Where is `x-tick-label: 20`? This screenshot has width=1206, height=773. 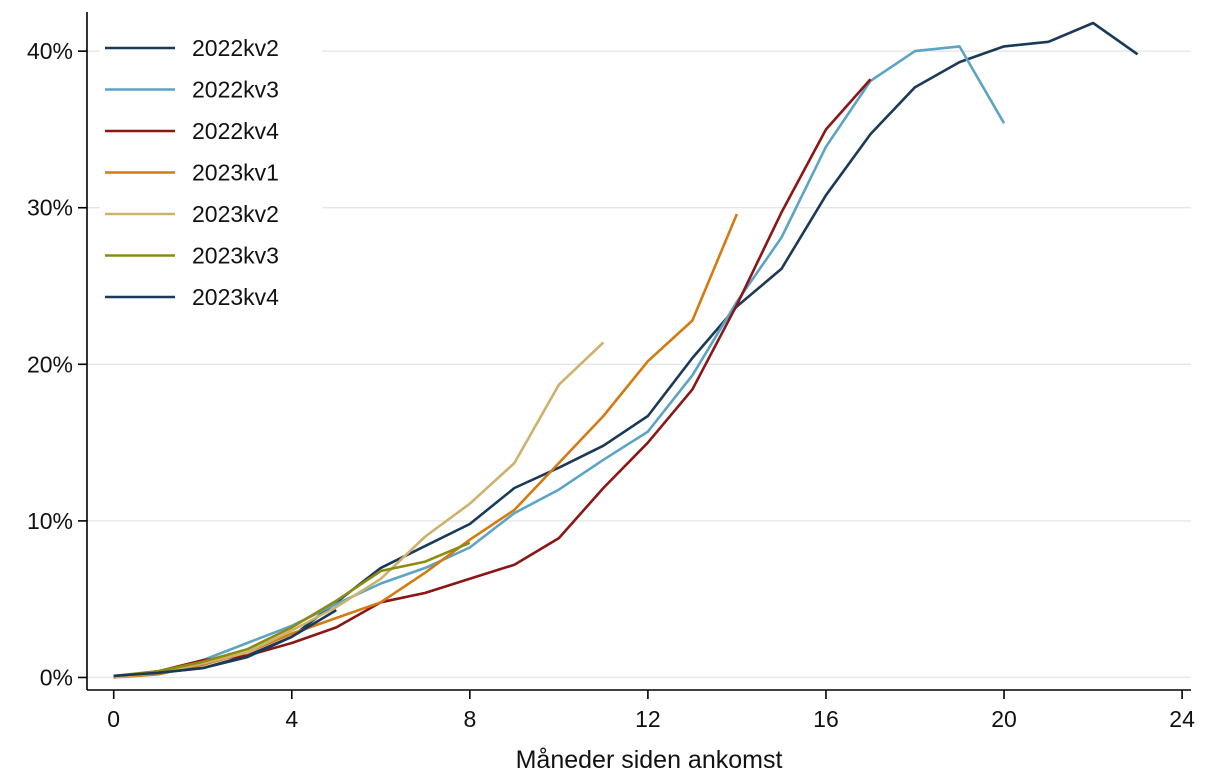
x-tick-label: 20 is located at coordinates (1004, 719).